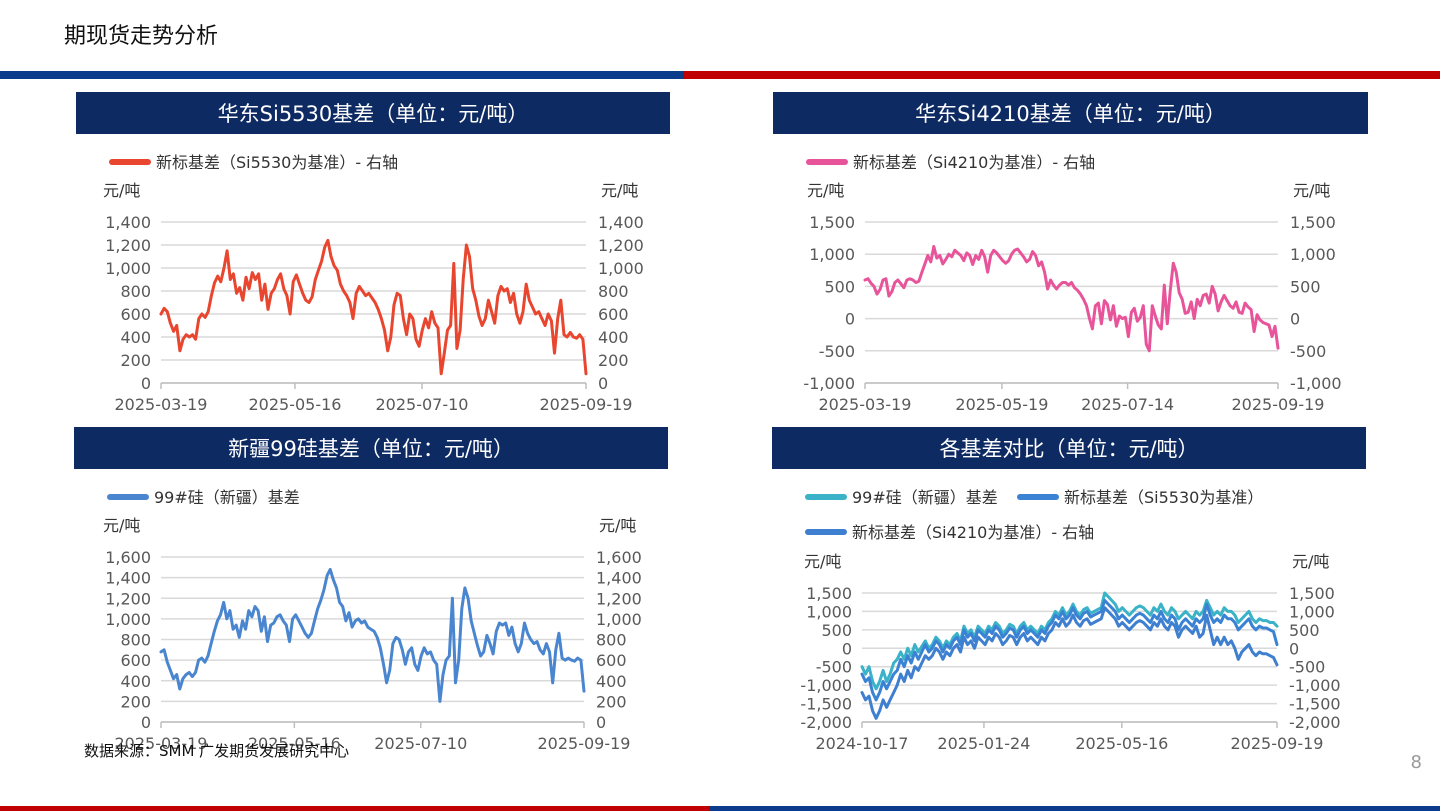 This screenshot has width=1440, height=811. What do you see at coordinates (1316, 383) in the screenshot?
I see `ytick-right-1-0: -1,000` at bounding box center [1316, 383].